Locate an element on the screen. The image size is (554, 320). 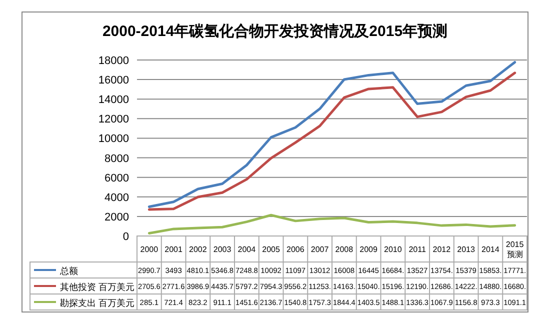
x-tick-label: 2000 is located at coordinates (149, 249).